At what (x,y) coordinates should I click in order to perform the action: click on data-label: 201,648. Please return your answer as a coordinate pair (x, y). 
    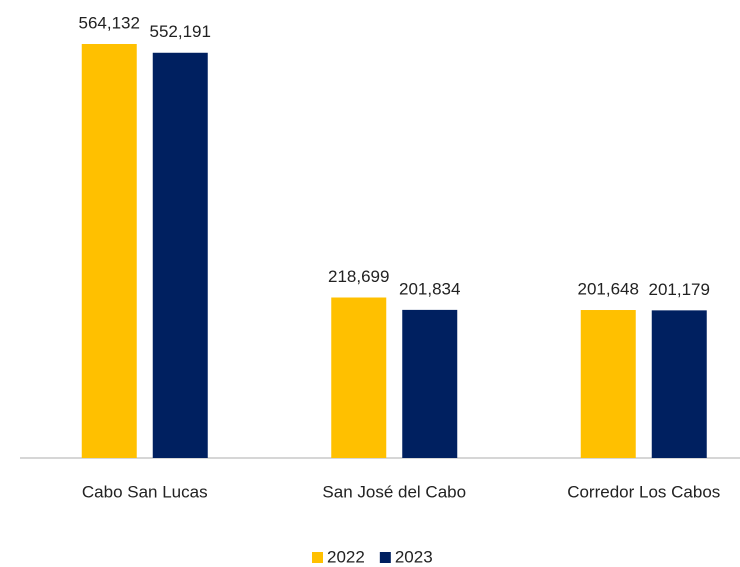
    Looking at the image, I should click on (608, 289).